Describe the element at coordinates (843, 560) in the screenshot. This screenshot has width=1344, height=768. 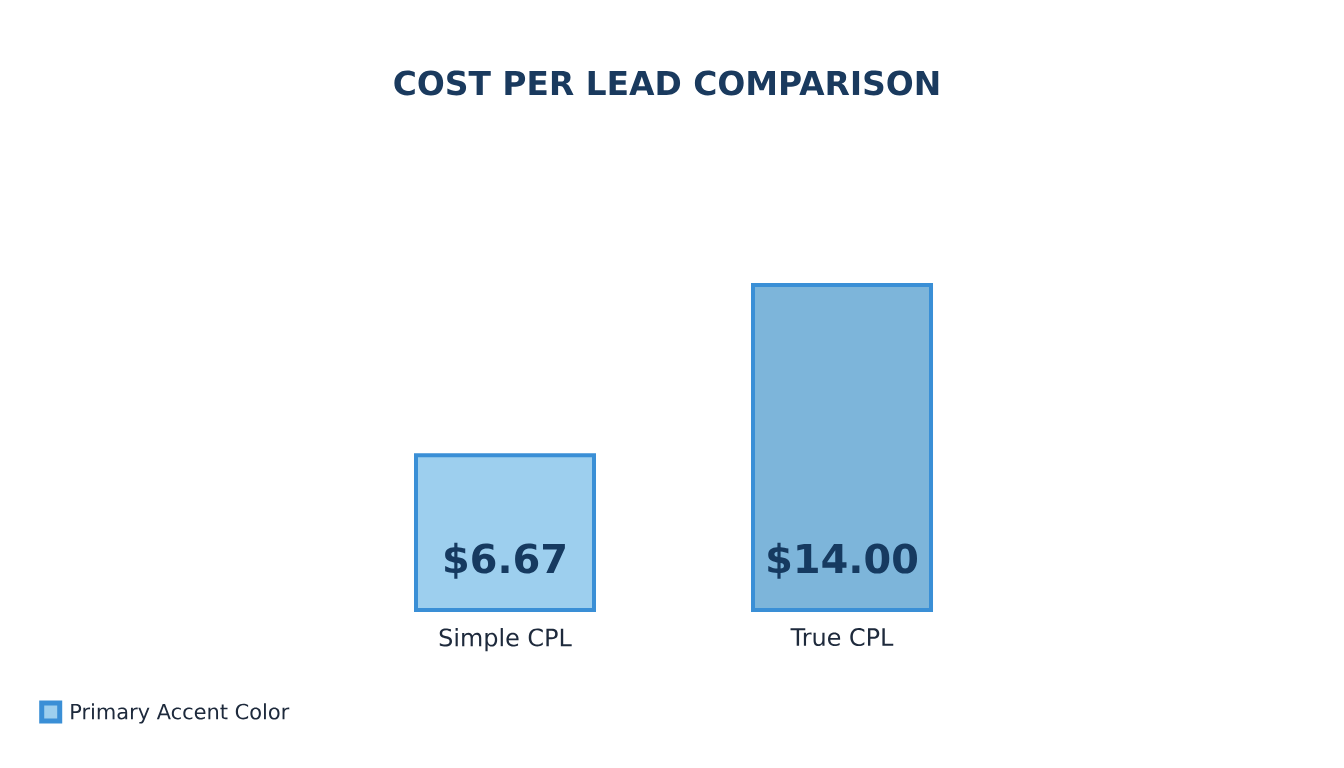
I see `data-label: $14.00` at that location.